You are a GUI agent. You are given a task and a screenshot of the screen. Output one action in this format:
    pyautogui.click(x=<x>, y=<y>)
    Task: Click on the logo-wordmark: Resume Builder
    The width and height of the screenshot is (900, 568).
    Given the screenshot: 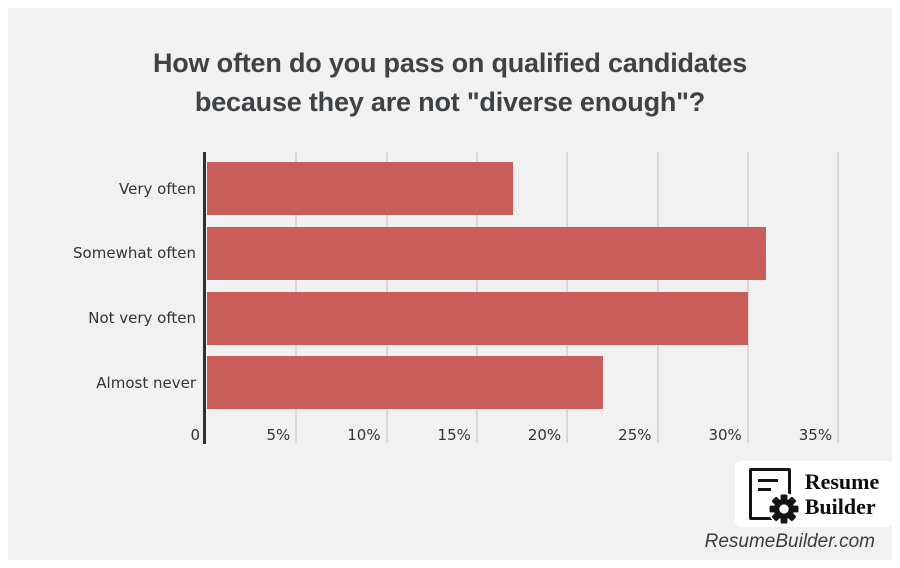 What is the action you would take?
    pyautogui.click(x=842, y=494)
    